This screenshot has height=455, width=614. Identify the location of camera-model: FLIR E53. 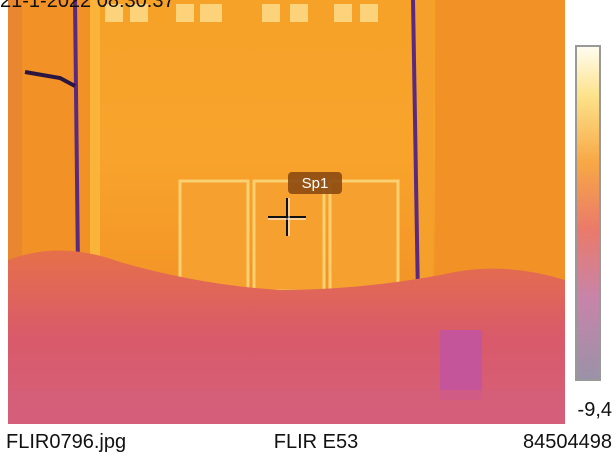
(316, 442).